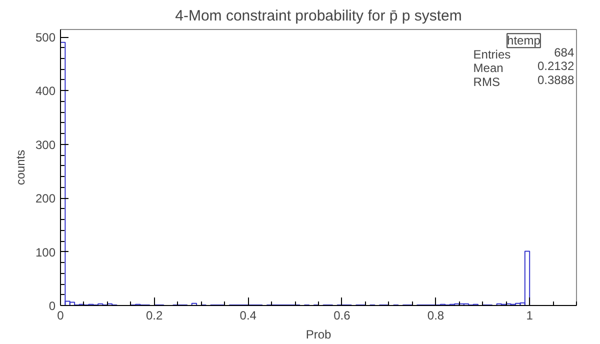  Describe the element at coordinates (45, 252) in the screenshot. I see `y-tick-label: 100` at that location.